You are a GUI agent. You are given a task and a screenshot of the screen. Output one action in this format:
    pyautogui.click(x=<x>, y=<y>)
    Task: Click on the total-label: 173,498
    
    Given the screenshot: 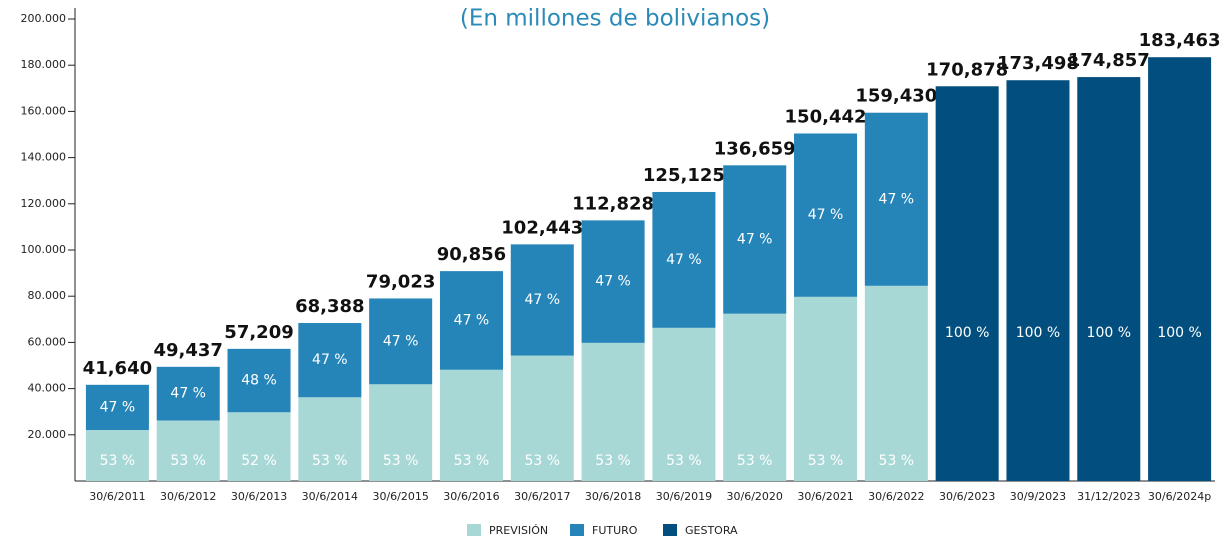 What is the action you would take?
    pyautogui.click(x=1038, y=63)
    